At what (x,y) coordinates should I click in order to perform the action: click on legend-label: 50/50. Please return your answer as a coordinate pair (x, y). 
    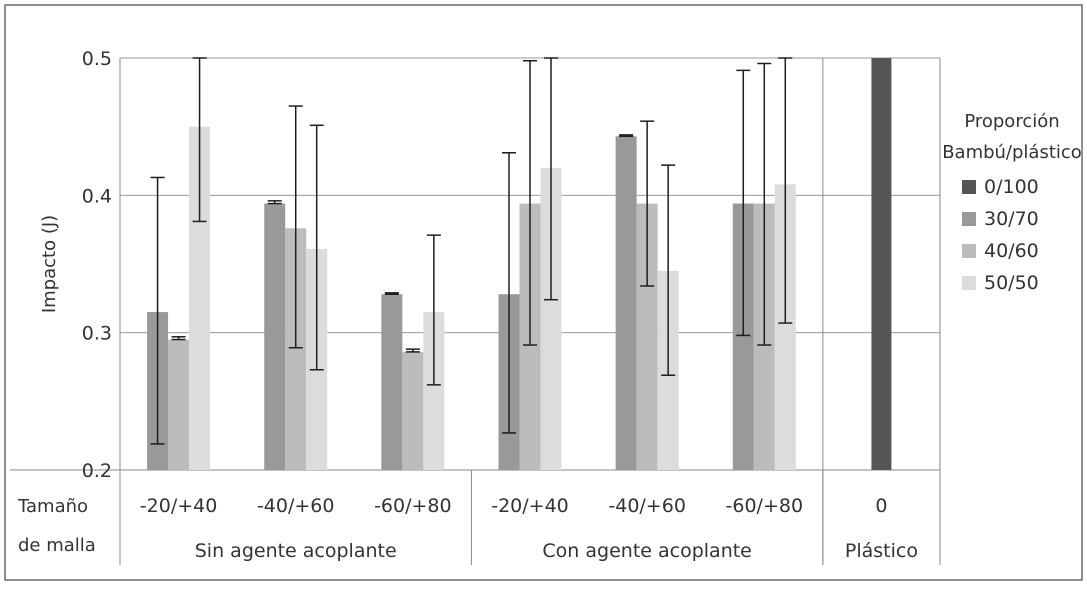
    Looking at the image, I should click on (1011, 283).